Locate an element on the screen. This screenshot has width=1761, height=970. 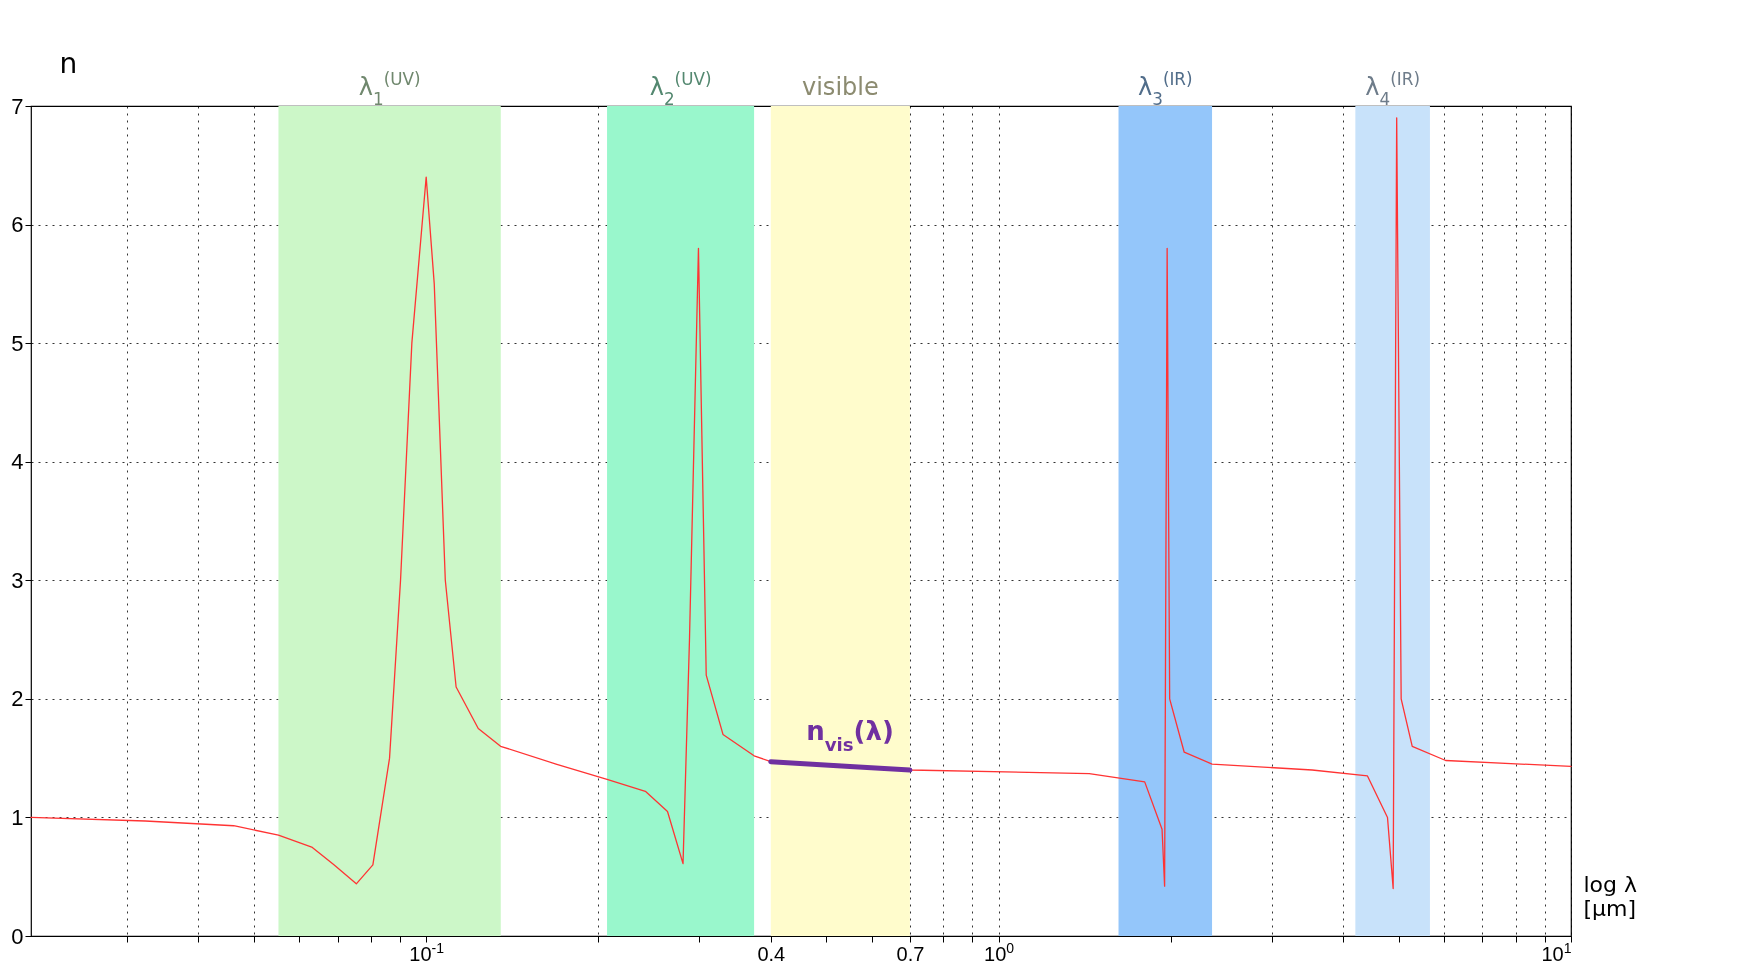
y-tick-label: 7 is located at coordinates (17, 106).